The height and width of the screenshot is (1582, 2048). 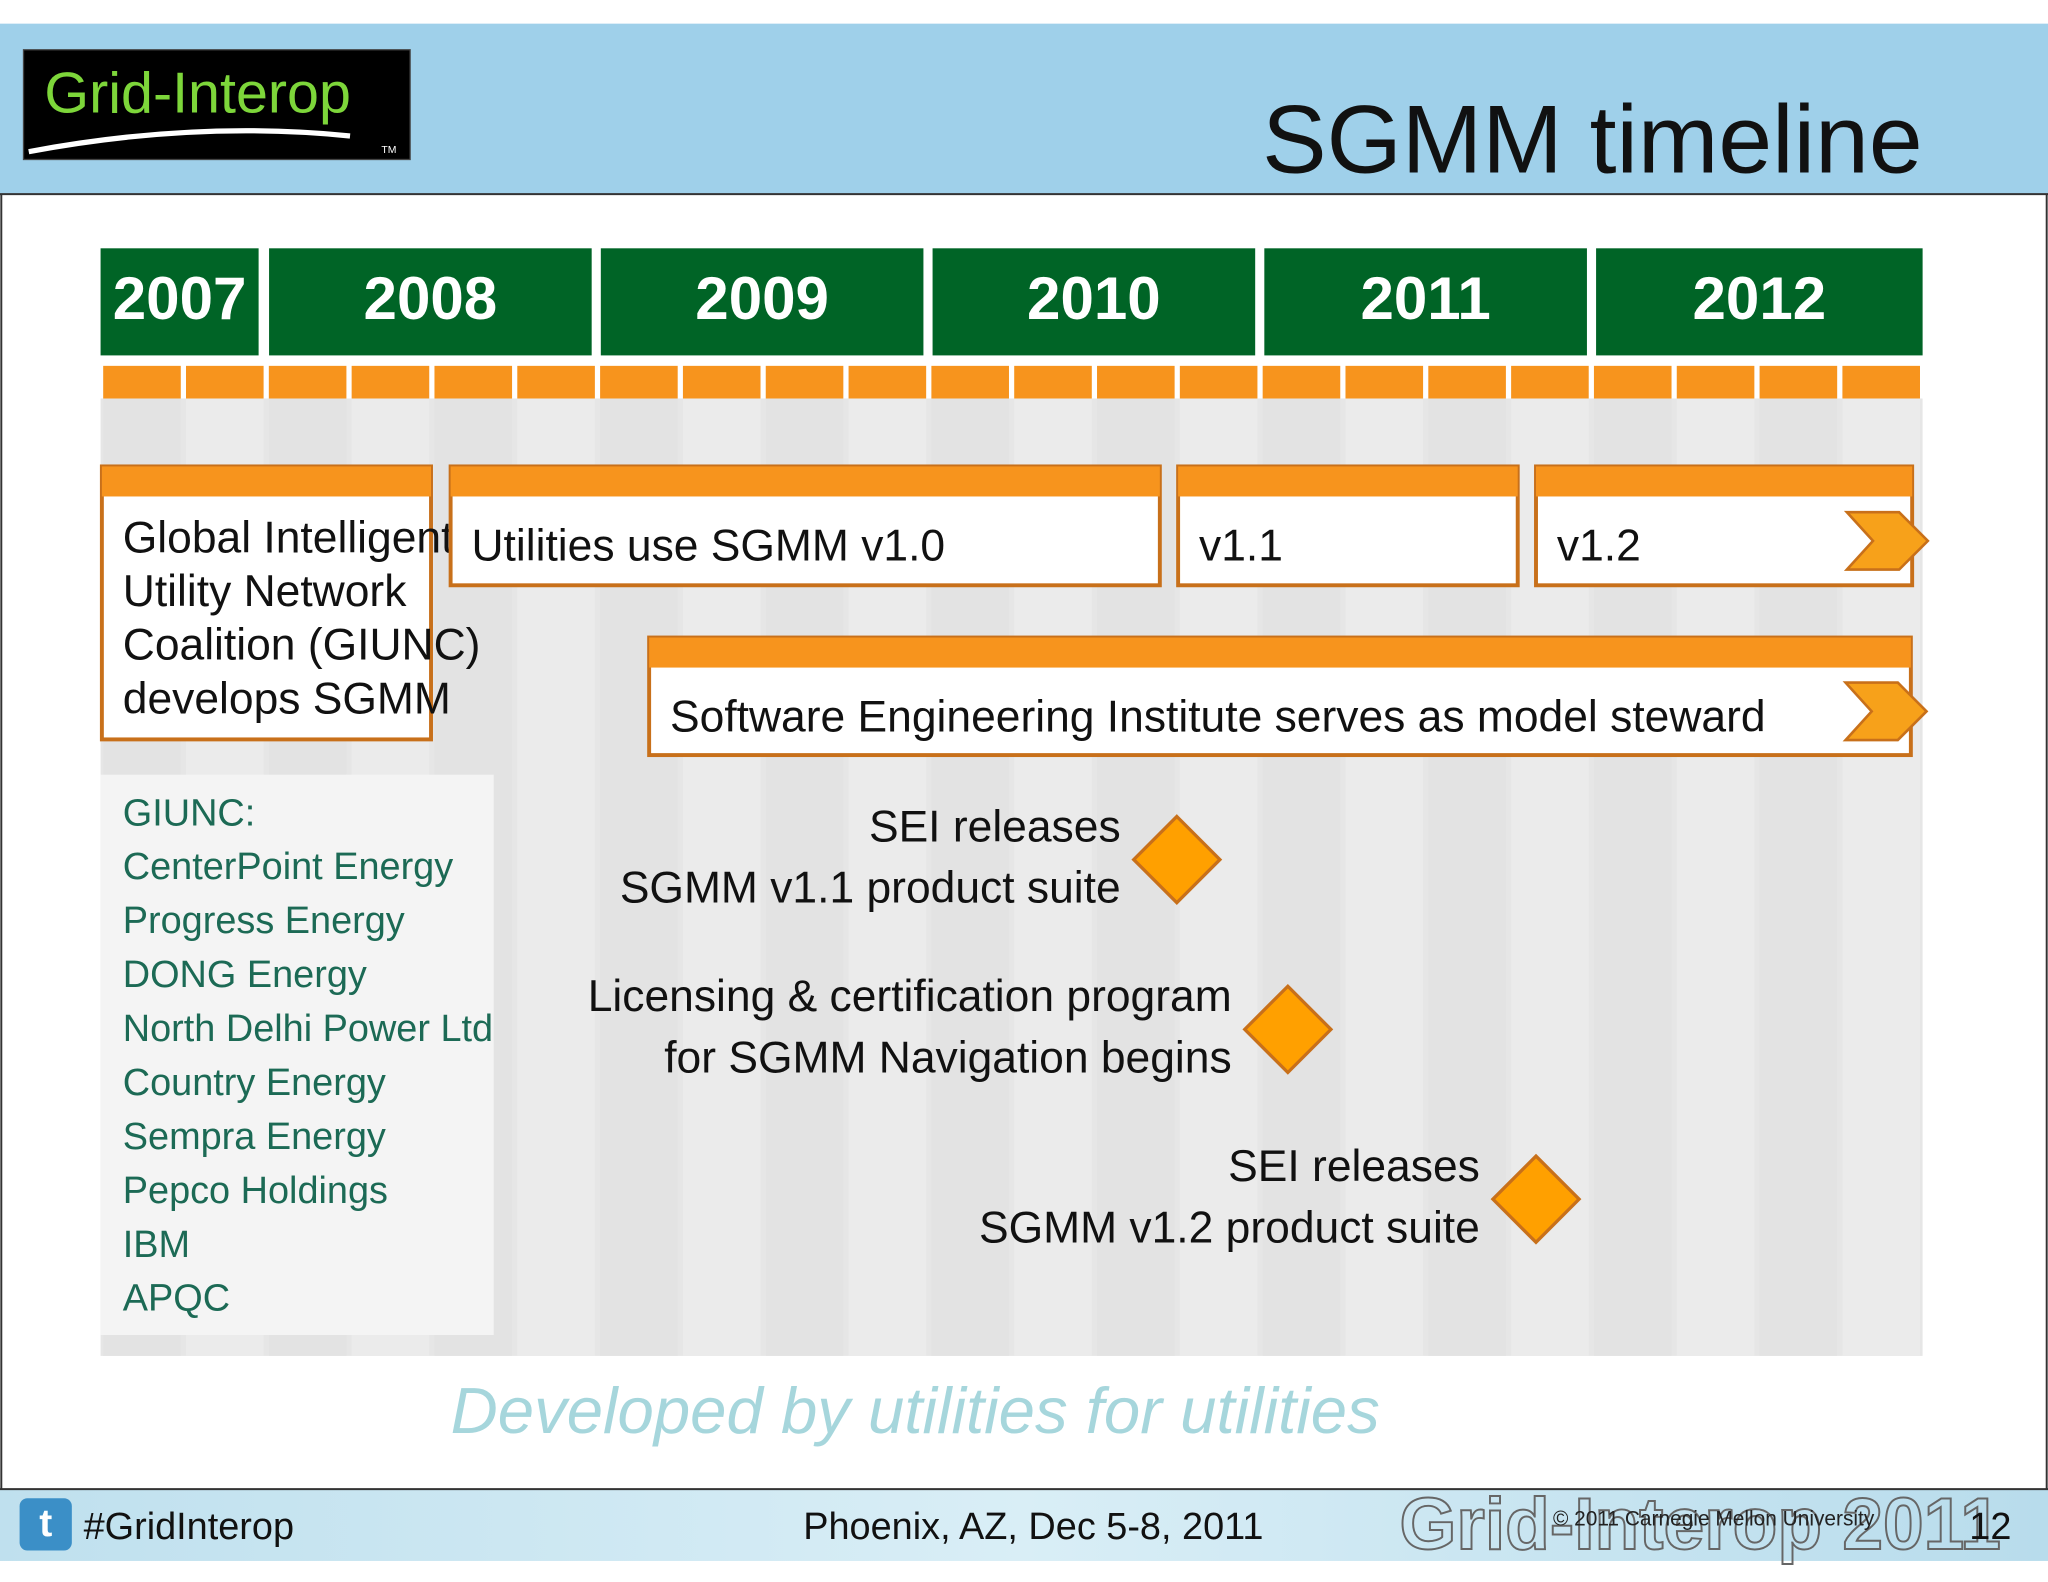 What do you see at coordinates (1714, 1519) in the screenshot?
I see `footer-copyright: © 2011 Carnegie Mellon University` at bounding box center [1714, 1519].